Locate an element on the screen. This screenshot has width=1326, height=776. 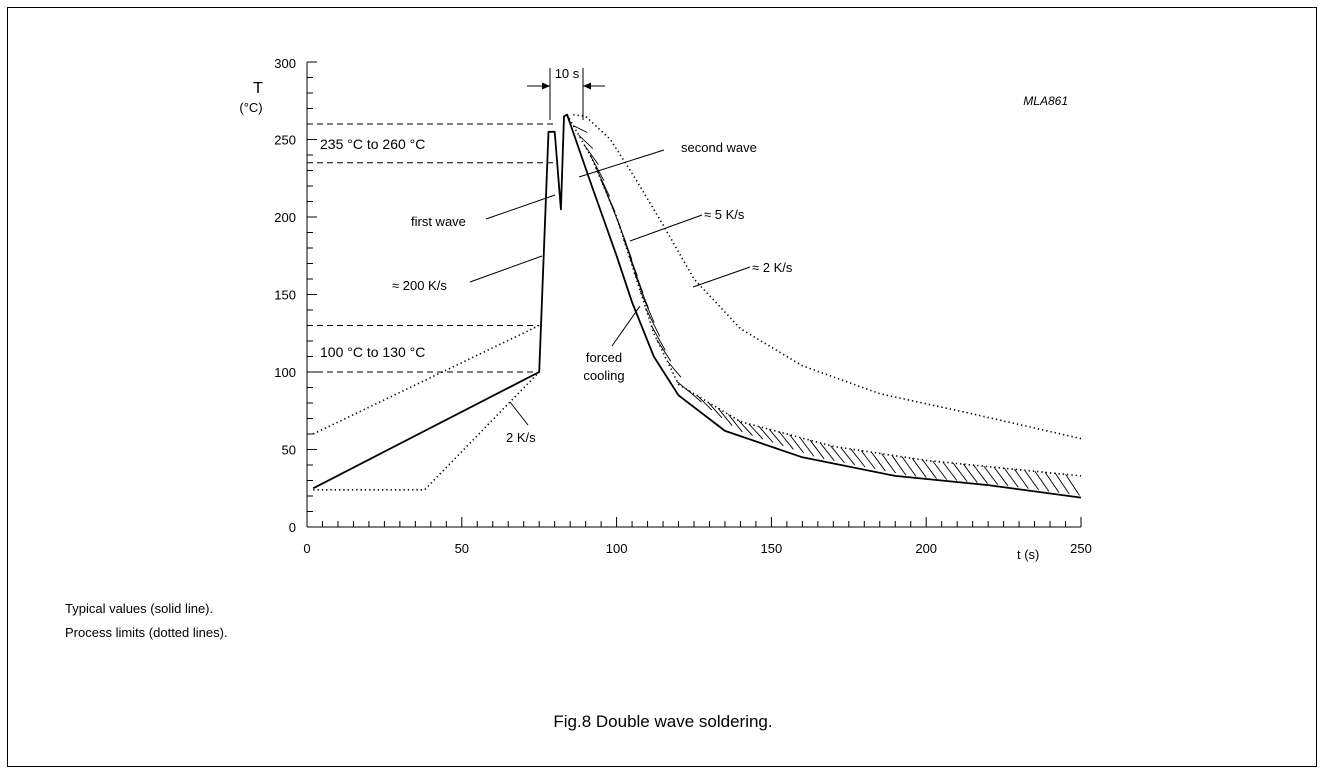
x-axis-label: t (s) is located at coordinates (1028, 554).